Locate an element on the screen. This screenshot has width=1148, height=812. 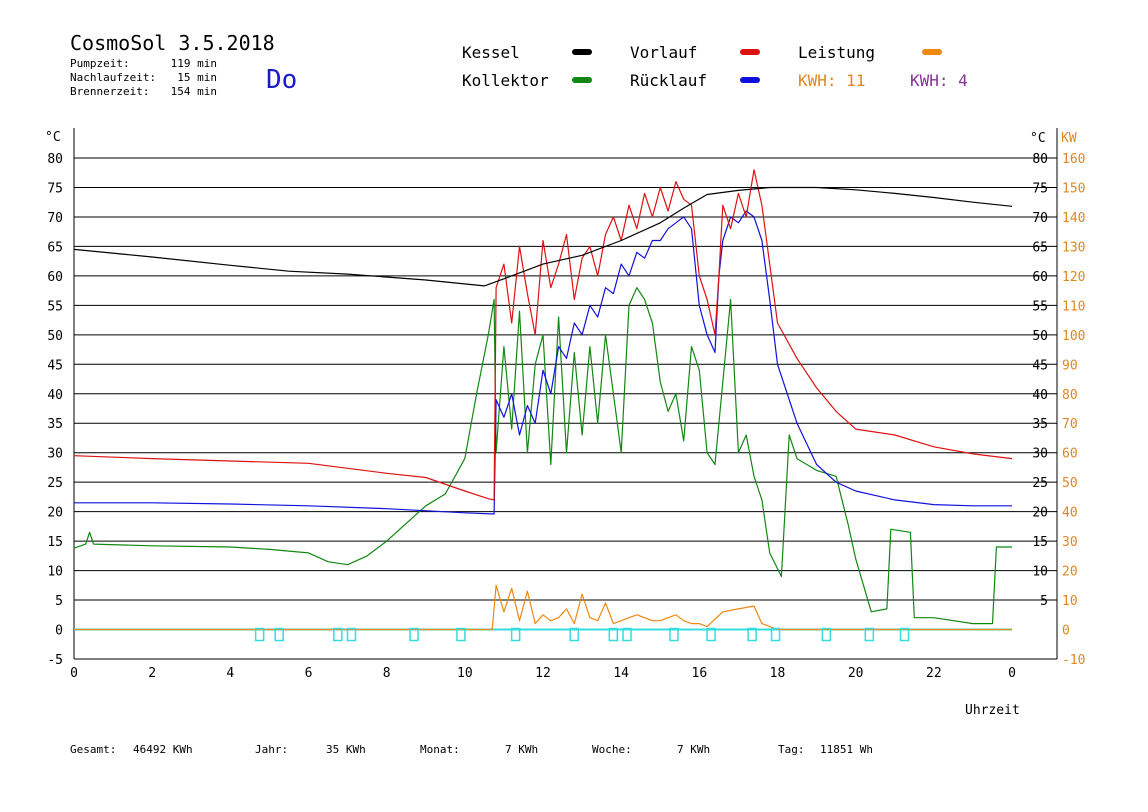
kw-tick-label: 30 is located at coordinates (1070, 542).